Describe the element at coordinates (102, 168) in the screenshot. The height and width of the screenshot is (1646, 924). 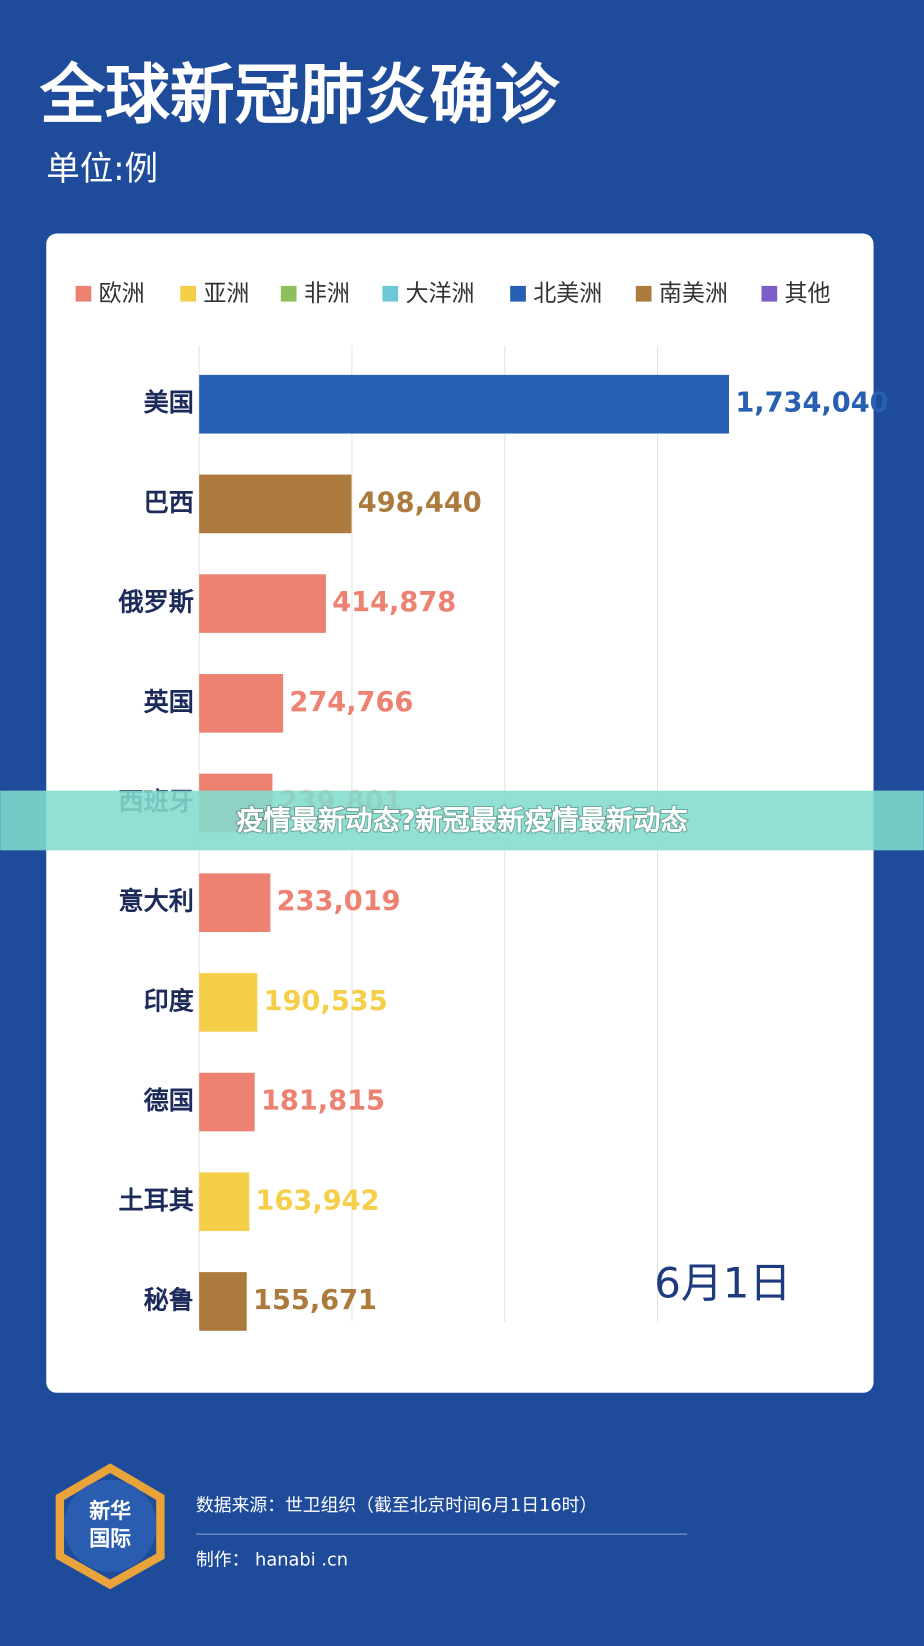
I see `chart-subtitle: 单位:例` at that location.